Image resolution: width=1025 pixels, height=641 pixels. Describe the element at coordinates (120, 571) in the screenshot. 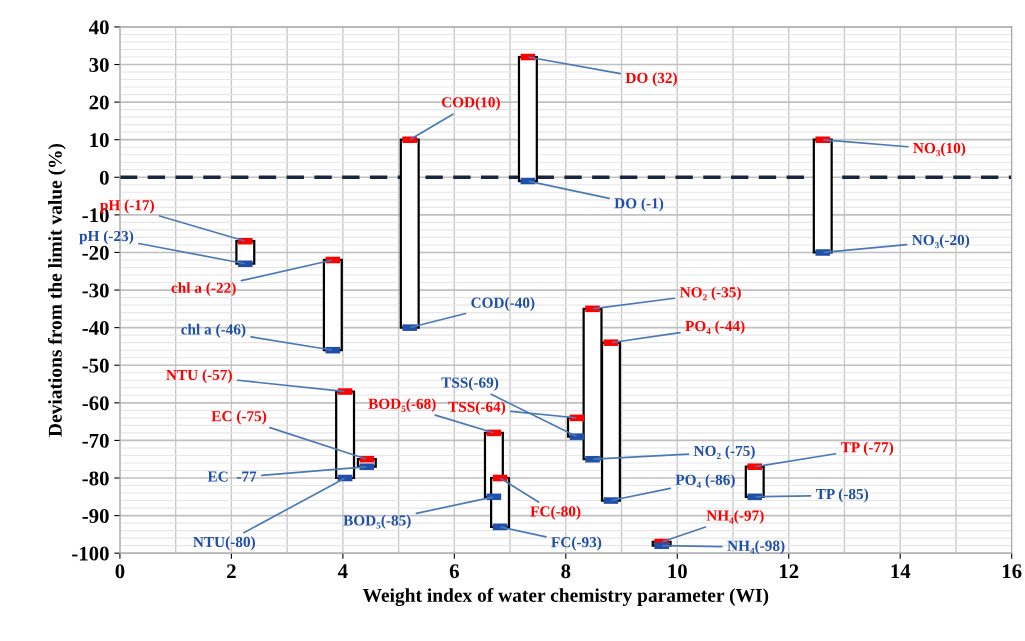

I see `x-tick-label: 0` at that location.